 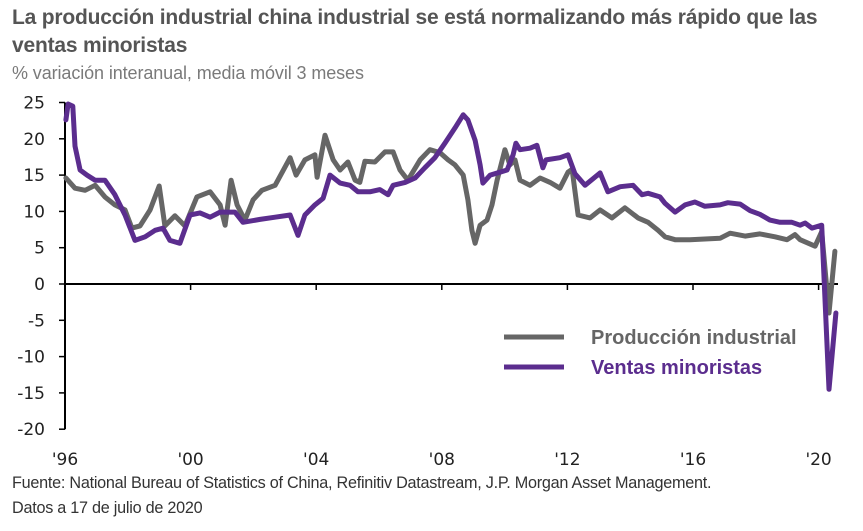 I want to click on x-tick-label: '96, so click(x=65, y=460).